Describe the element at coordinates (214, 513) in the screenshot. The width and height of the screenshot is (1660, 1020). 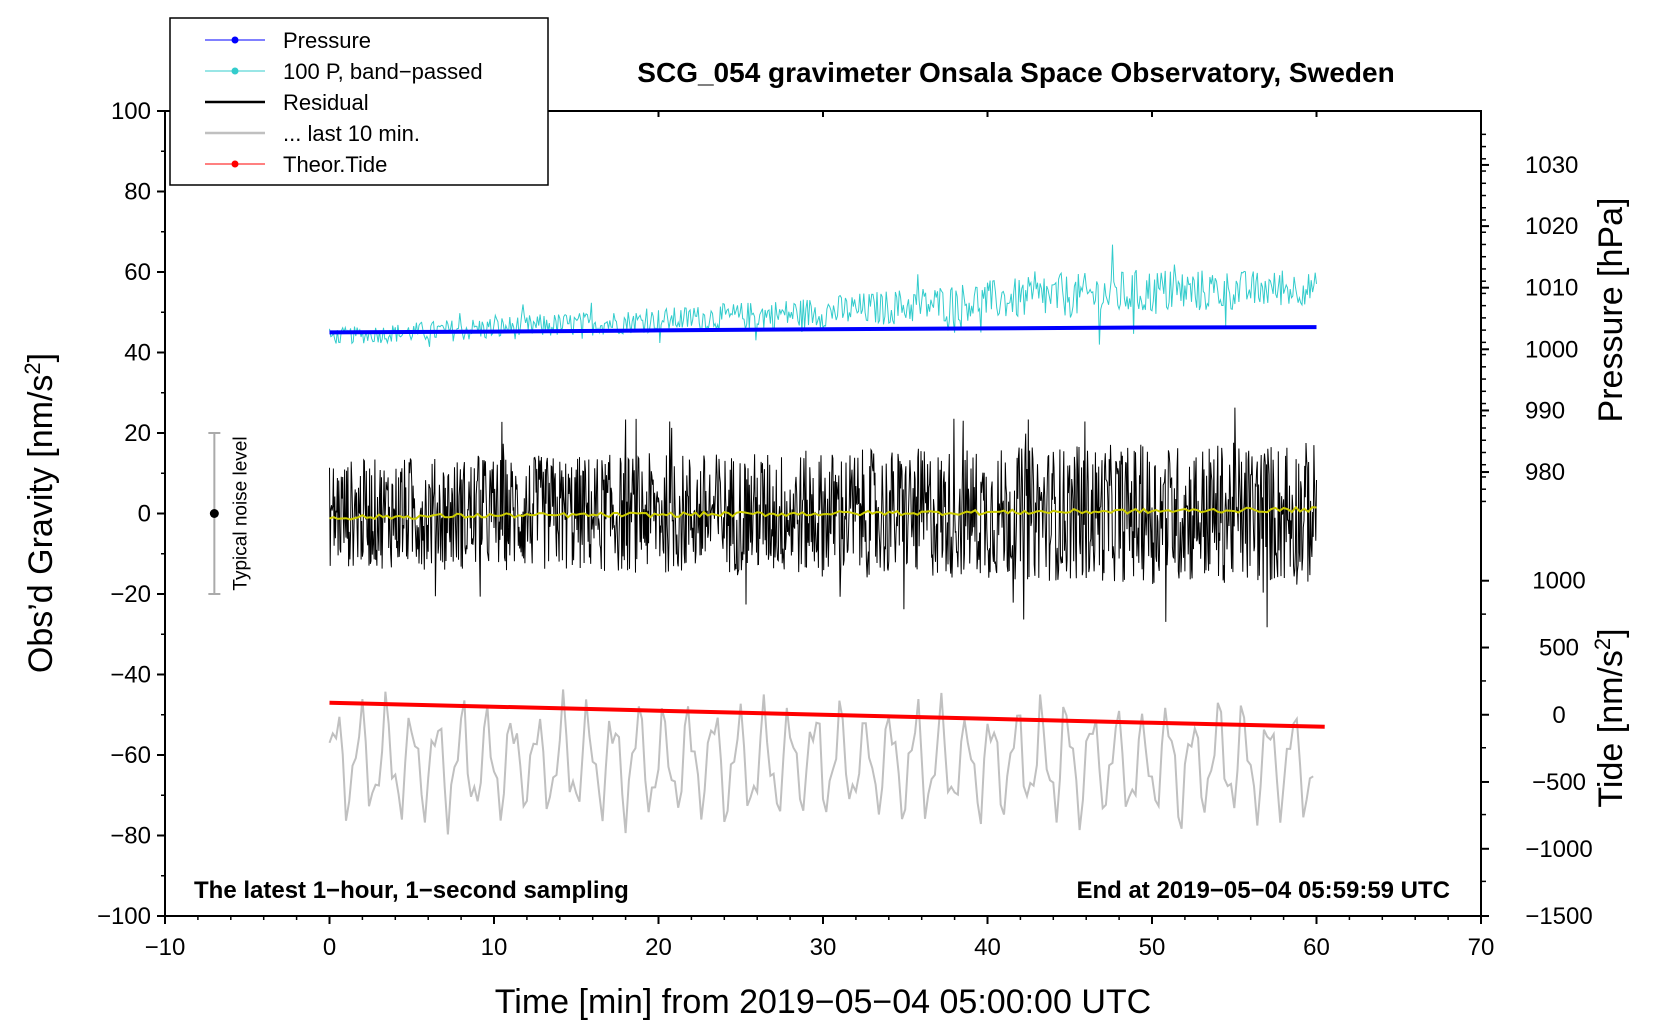
I see `noise-bar-center-dot` at that location.